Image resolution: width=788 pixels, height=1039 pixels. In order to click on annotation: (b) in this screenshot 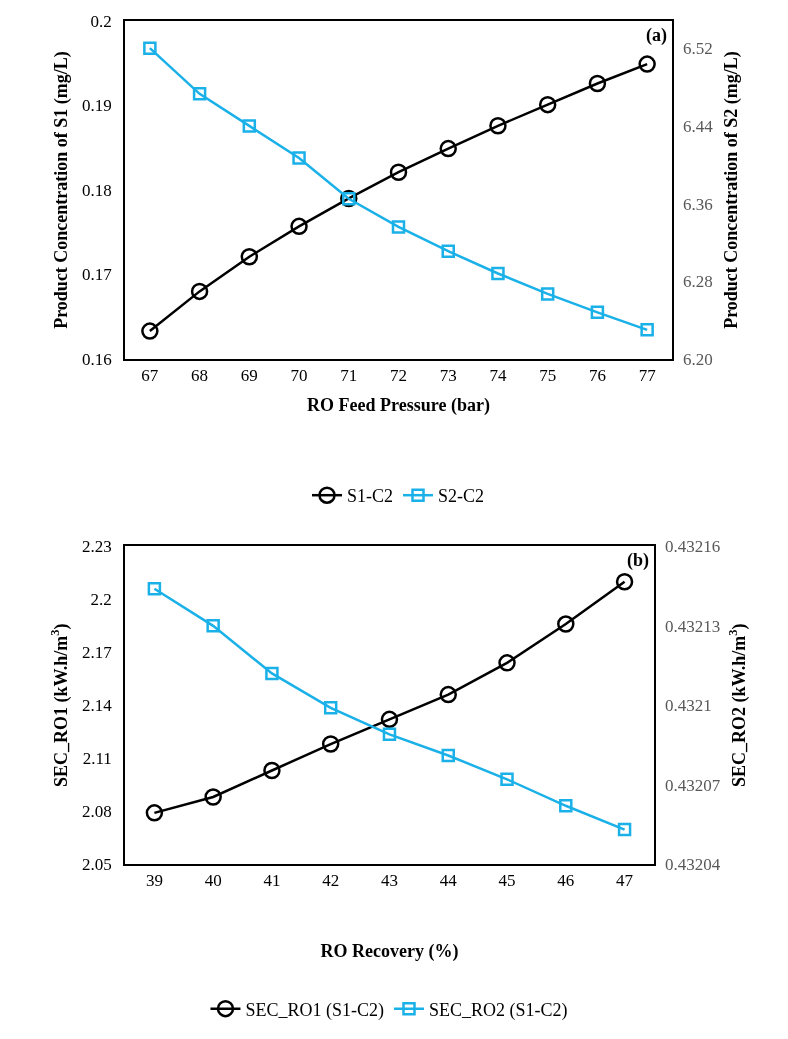, I will do `click(638, 560)`.